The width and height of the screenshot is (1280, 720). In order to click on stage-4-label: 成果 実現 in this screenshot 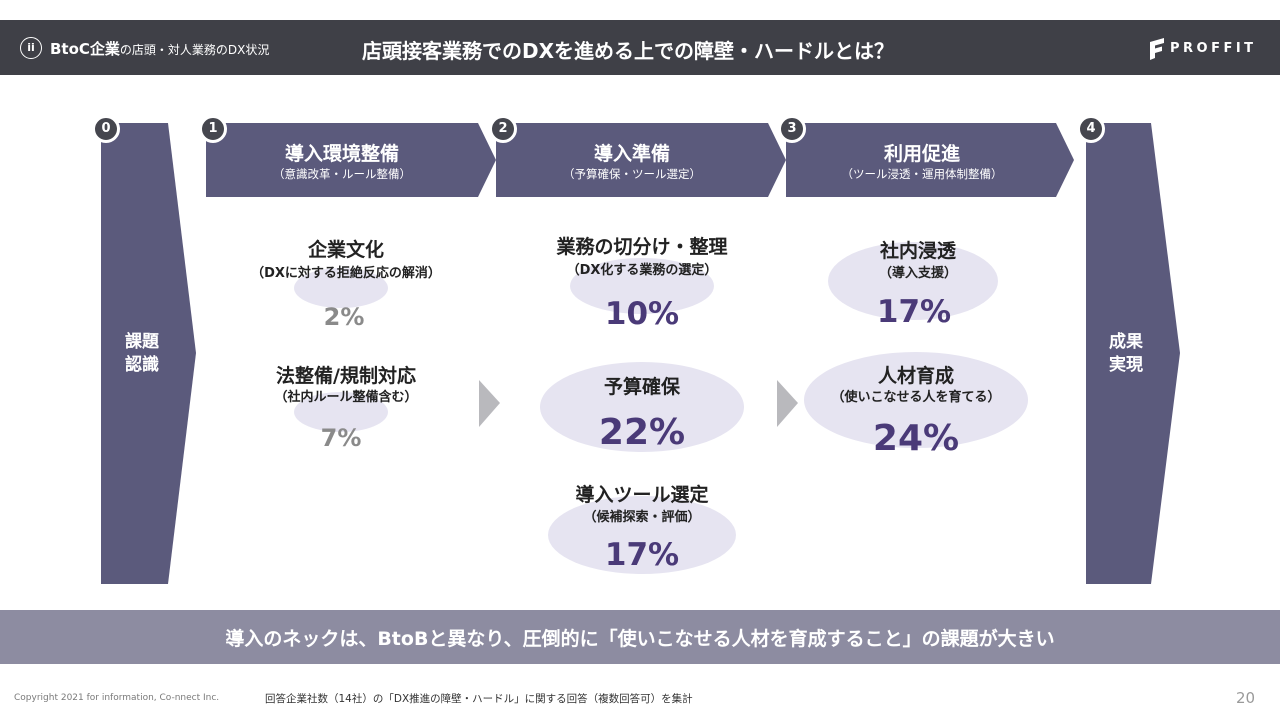, I will do `click(1126, 354)`.